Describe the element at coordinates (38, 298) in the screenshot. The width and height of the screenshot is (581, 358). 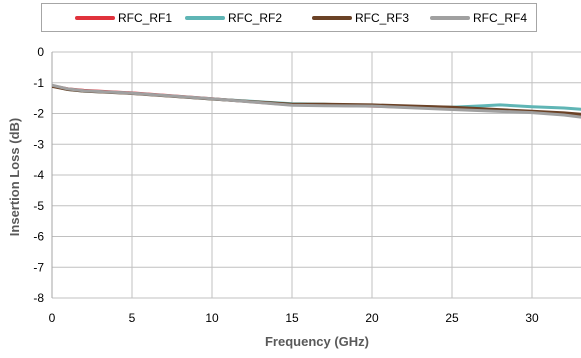
I see `y-tick-label: -8` at that location.